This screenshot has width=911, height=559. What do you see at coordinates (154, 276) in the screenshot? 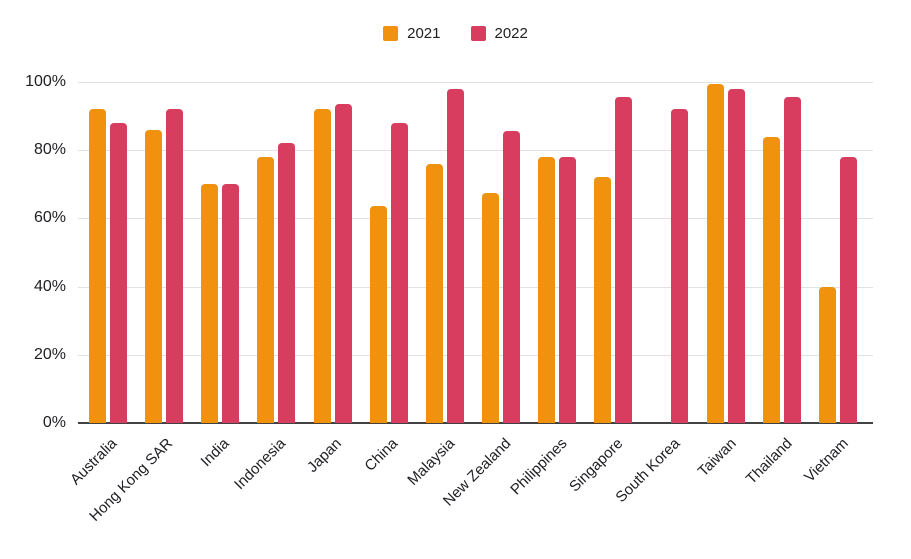
I see `bar-hong-kong-sar-2021` at bounding box center [154, 276].